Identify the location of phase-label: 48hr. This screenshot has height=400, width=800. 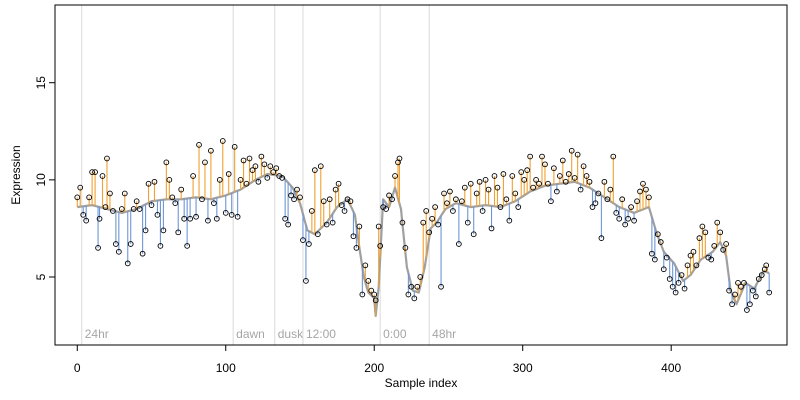
(444, 334).